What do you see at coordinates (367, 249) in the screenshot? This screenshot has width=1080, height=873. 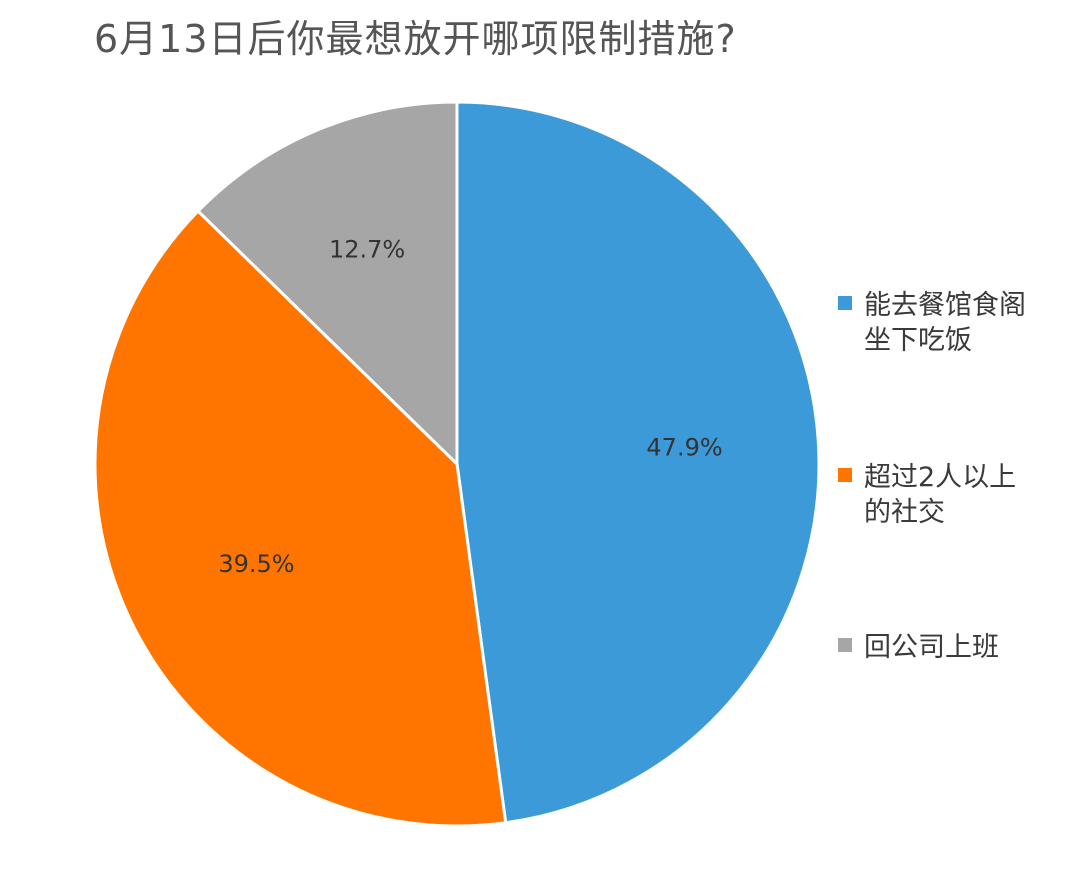 I see `slice-value-label: 12.7%` at bounding box center [367, 249].